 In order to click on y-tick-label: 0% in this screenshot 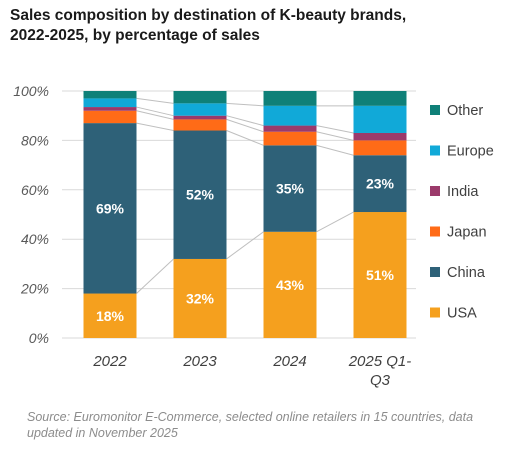, I will do `click(39, 338)`.